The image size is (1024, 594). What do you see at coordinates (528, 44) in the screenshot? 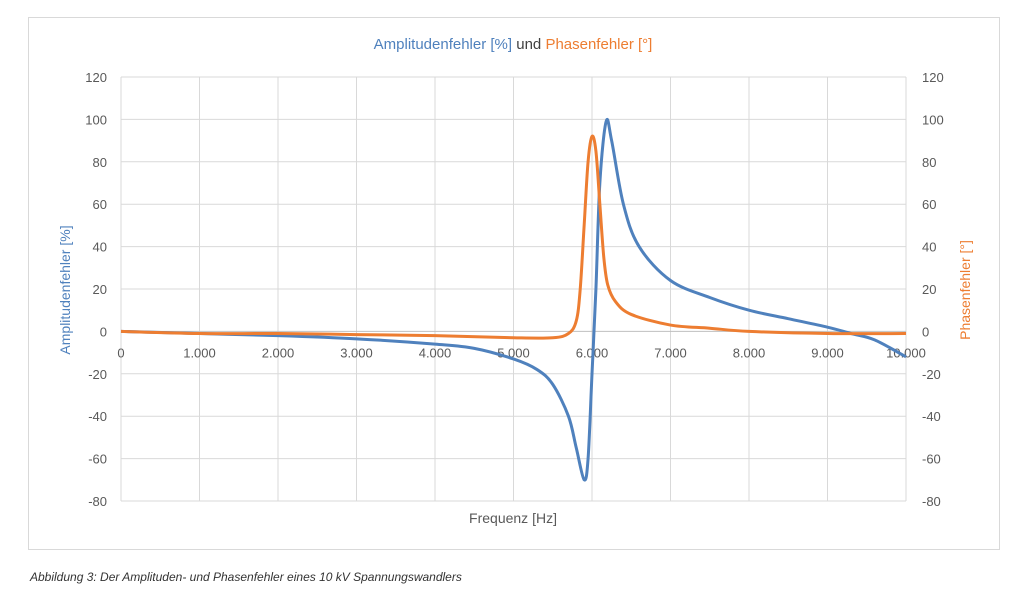
I see `title-and: und` at bounding box center [528, 44].